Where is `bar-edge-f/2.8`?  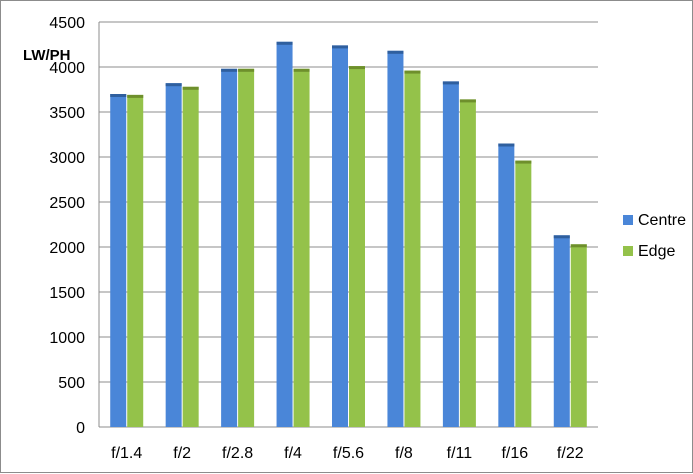 bar-edge-f/2.8 is located at coordinates (246, 248).